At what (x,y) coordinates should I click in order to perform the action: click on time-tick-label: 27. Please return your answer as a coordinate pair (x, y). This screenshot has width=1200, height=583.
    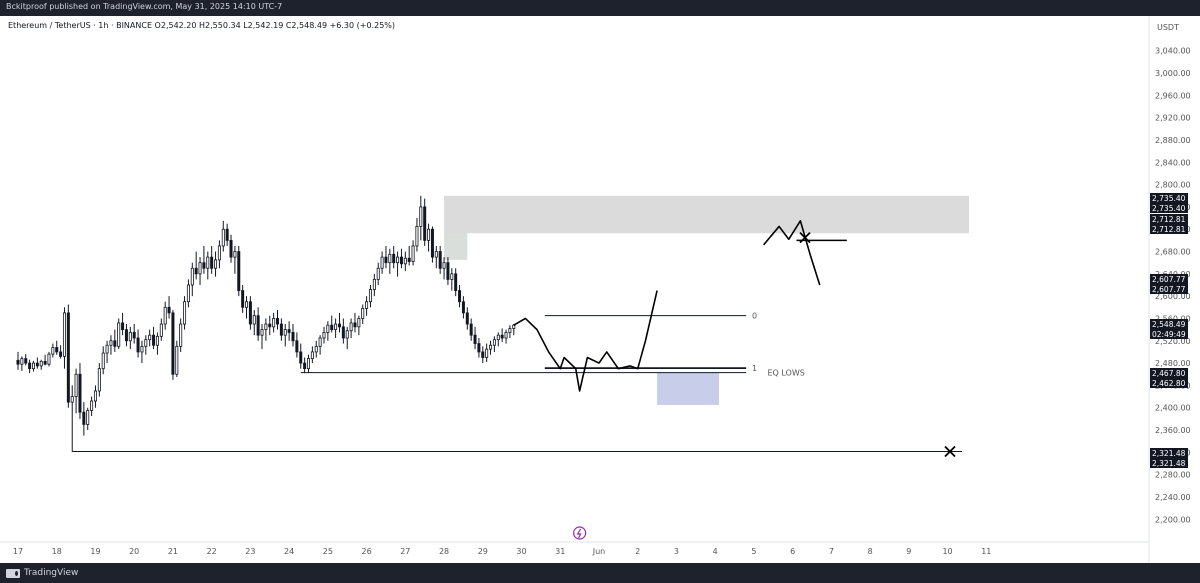
    Looking at the image, I should click on (405, 551).